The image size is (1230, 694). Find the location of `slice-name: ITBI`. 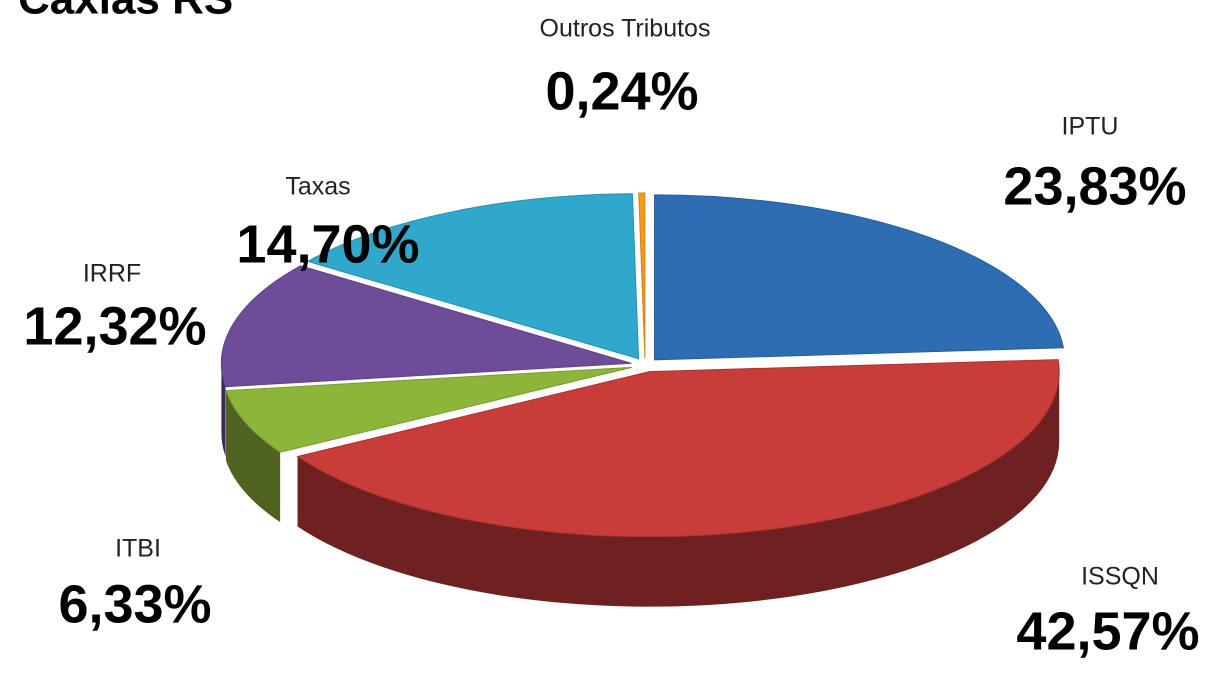

slice-name: ITBI is located at coordinates (138, 549).